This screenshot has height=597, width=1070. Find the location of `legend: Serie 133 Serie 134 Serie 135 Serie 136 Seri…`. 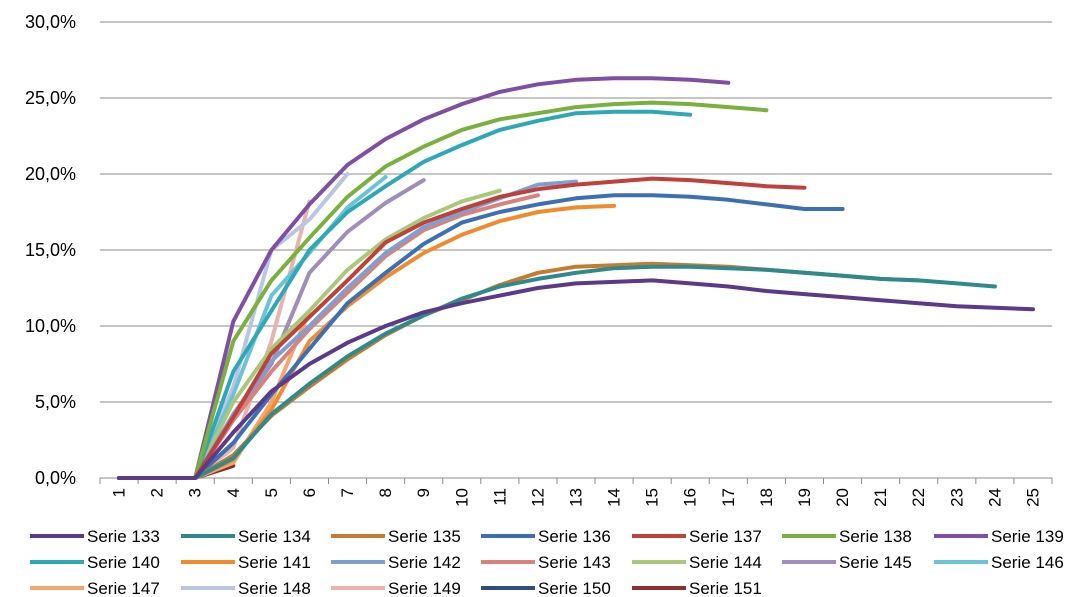

legend: Serie 133 Serie 134 Serie 135 Serie 136 Seri… is located at coordinates (547, 562).